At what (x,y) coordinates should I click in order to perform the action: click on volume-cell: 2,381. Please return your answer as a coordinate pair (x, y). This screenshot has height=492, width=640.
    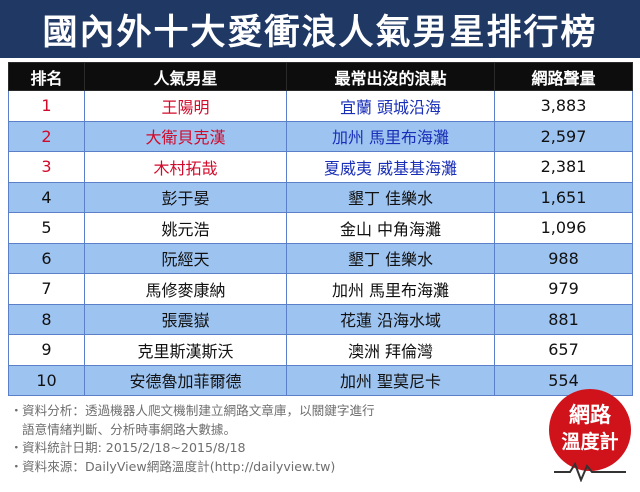
    Looking at the image, I should click on (563, 167).